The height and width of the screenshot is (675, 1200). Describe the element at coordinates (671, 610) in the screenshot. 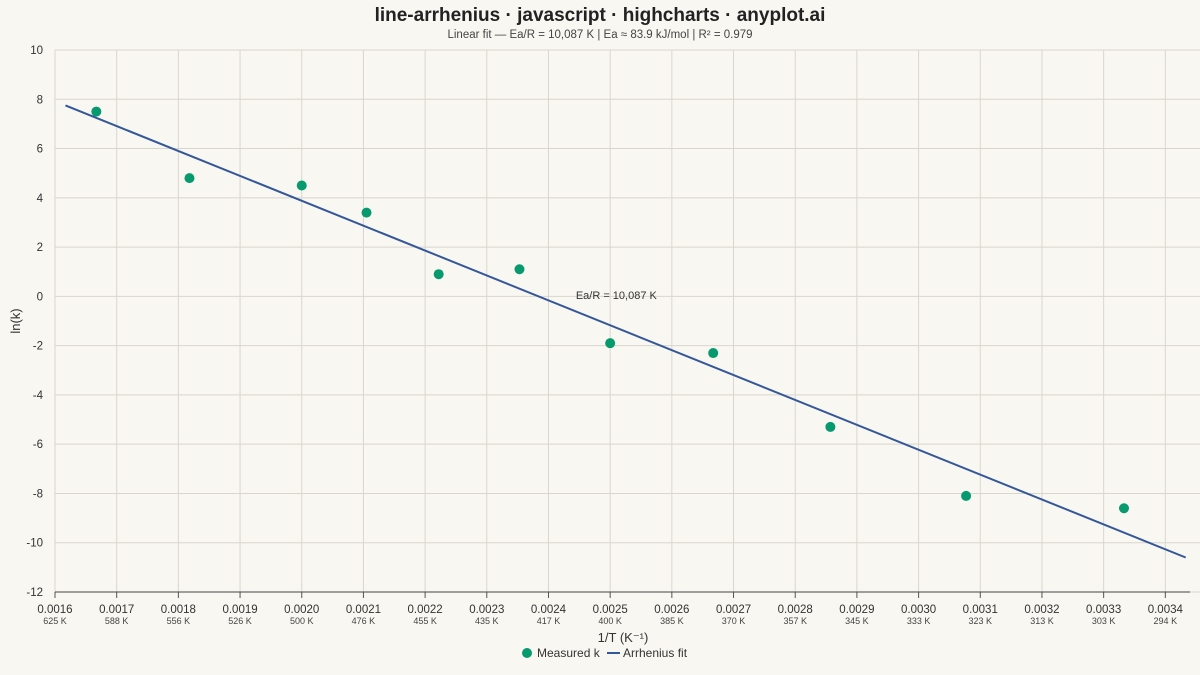

I see `x-tick-label: 0.0026` at that location.